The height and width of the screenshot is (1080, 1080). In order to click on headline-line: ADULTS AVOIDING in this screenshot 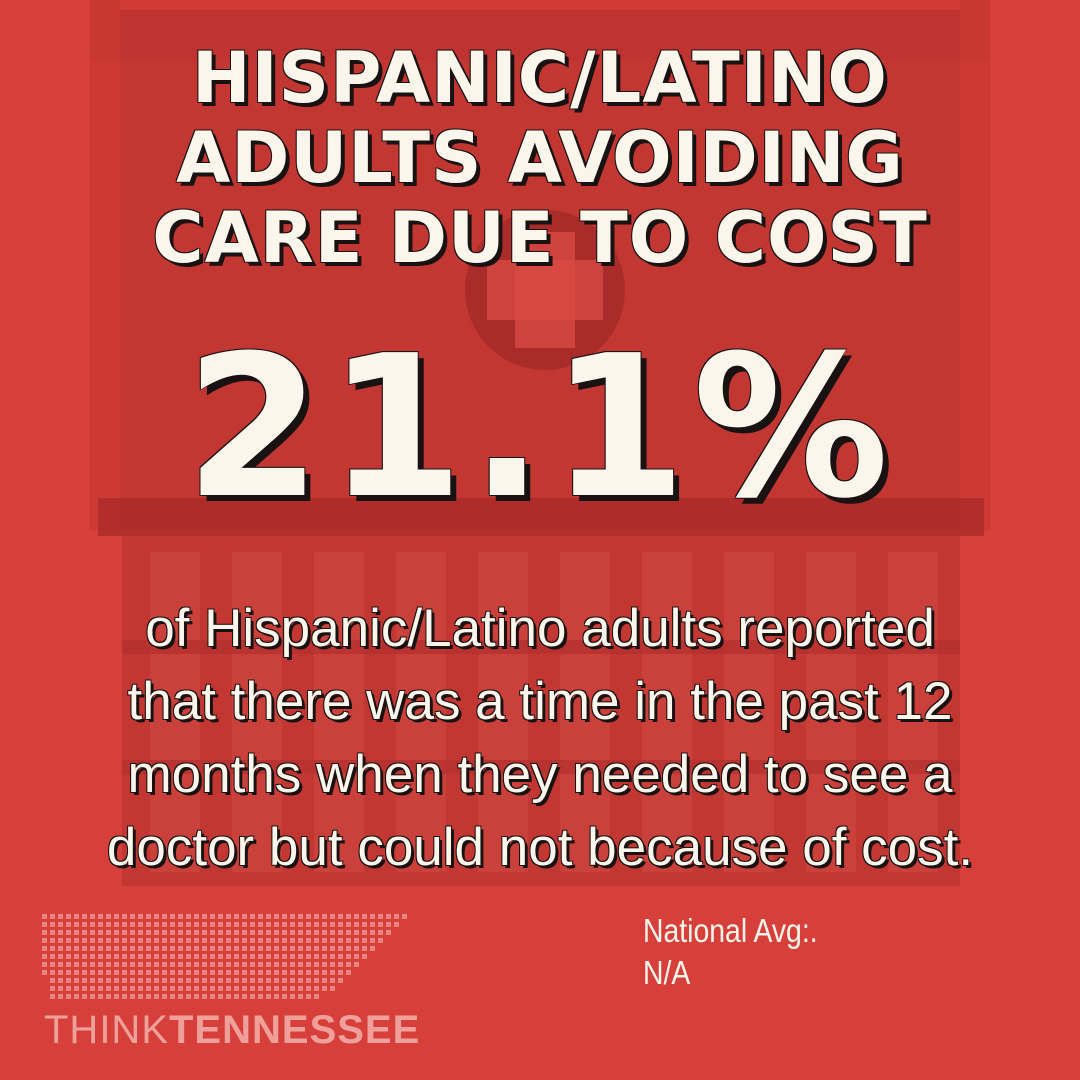, I will do `click(540, 158)`.